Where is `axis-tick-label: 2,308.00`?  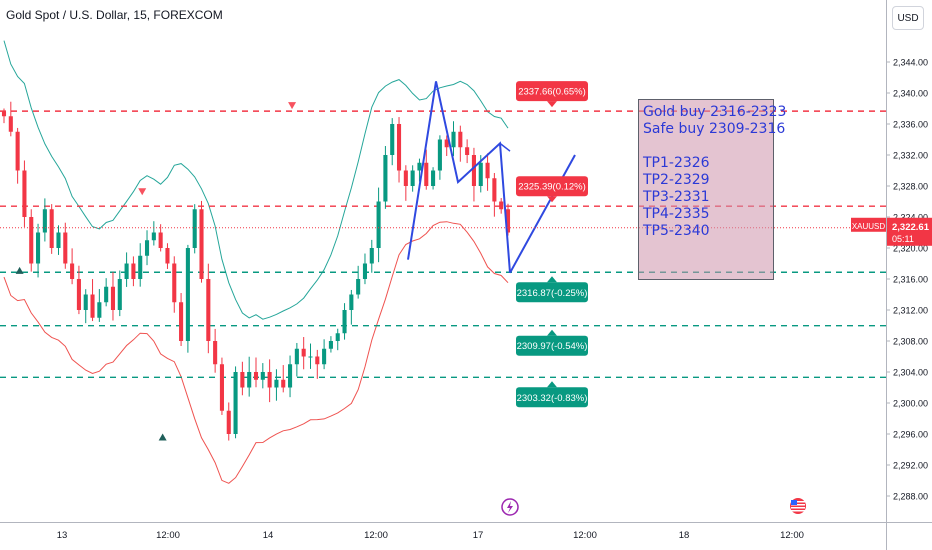 axis-tick-label: 2,308.00 is located at coordinates (910, 342).